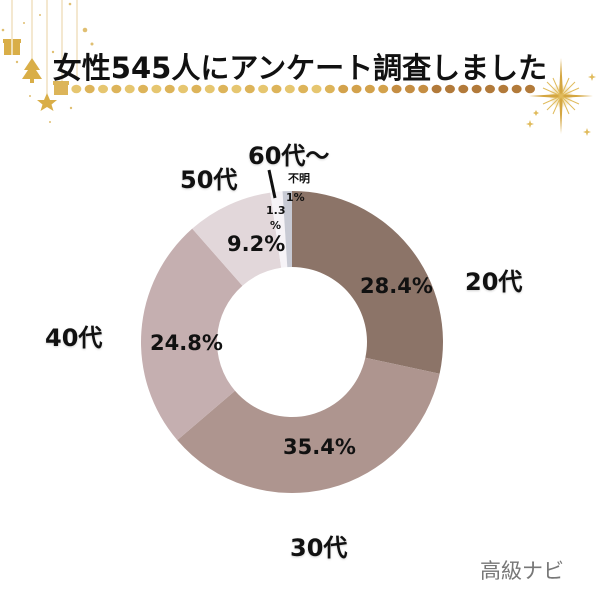  Describe the element at coordinates (289, 156) in the screenshot. I see `label-60s-plus: 60代〜` at that location.